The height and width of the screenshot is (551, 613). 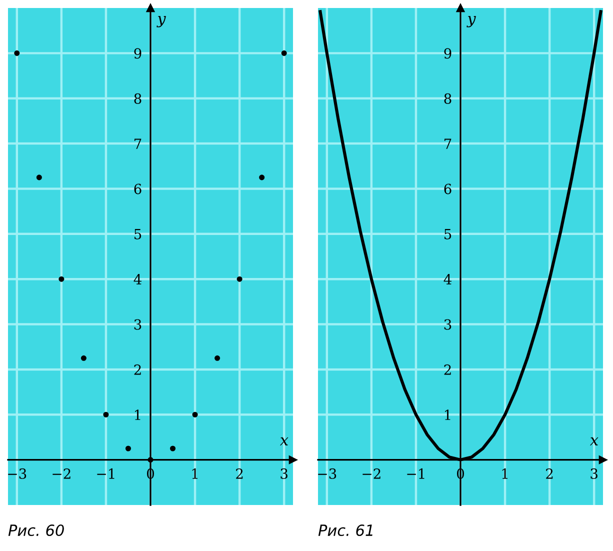 What do you see at coordinates (345, 530) in the screenshot?
I see `text: Рис. 61` at bounding box center [345, 530].